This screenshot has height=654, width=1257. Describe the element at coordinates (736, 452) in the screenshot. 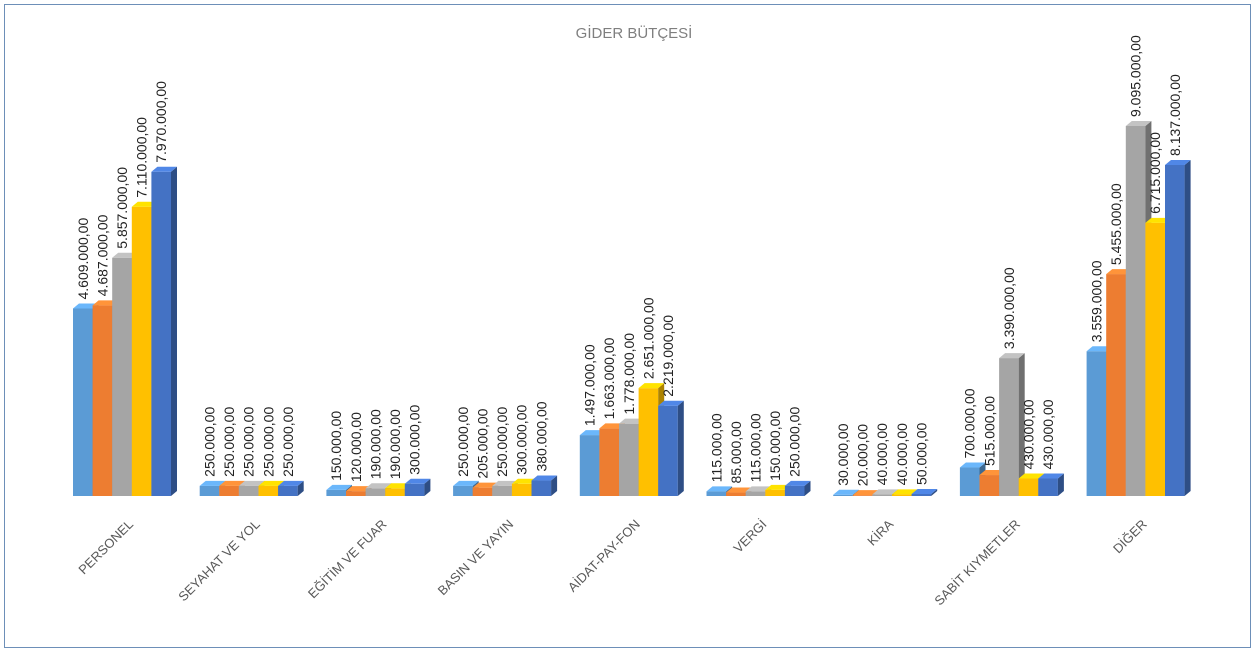

I see `data-label: 85.000,00` at that location.